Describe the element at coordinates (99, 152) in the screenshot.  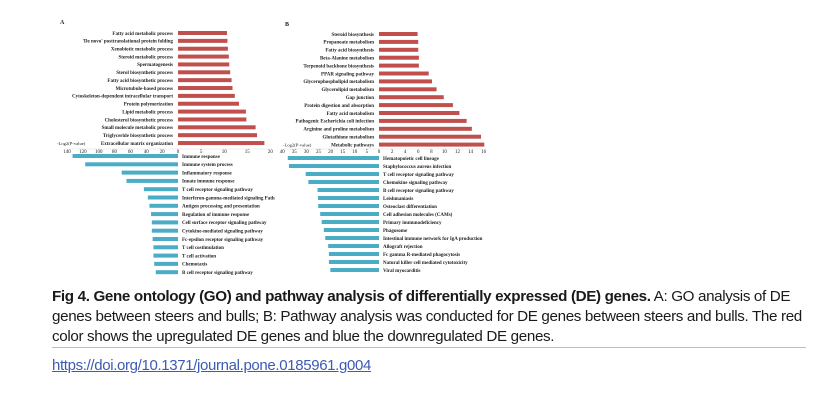
I see `tick-label: 100` at that location.